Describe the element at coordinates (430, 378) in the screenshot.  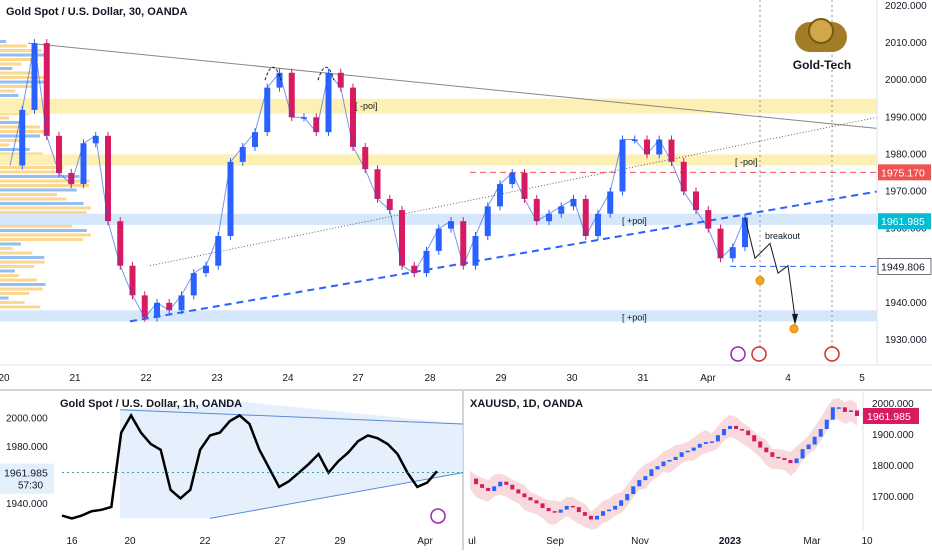
I see `x-tick-label: 28` at that location.